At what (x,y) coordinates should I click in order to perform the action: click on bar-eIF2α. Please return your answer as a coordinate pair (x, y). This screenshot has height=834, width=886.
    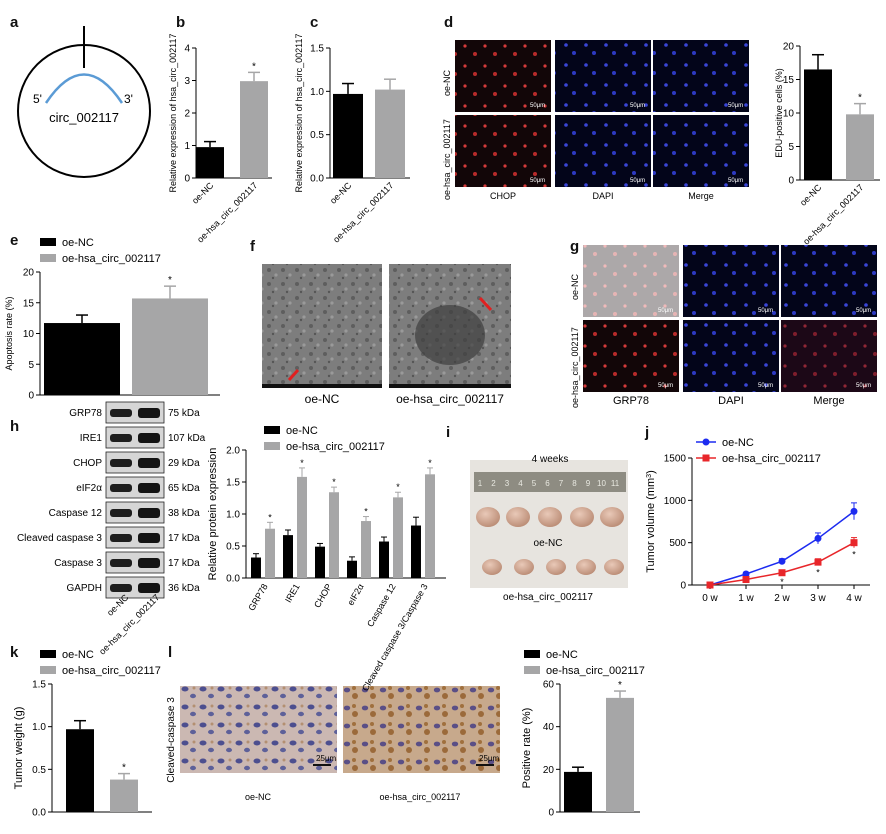
    Looking at the image, I should click on (352, 569).